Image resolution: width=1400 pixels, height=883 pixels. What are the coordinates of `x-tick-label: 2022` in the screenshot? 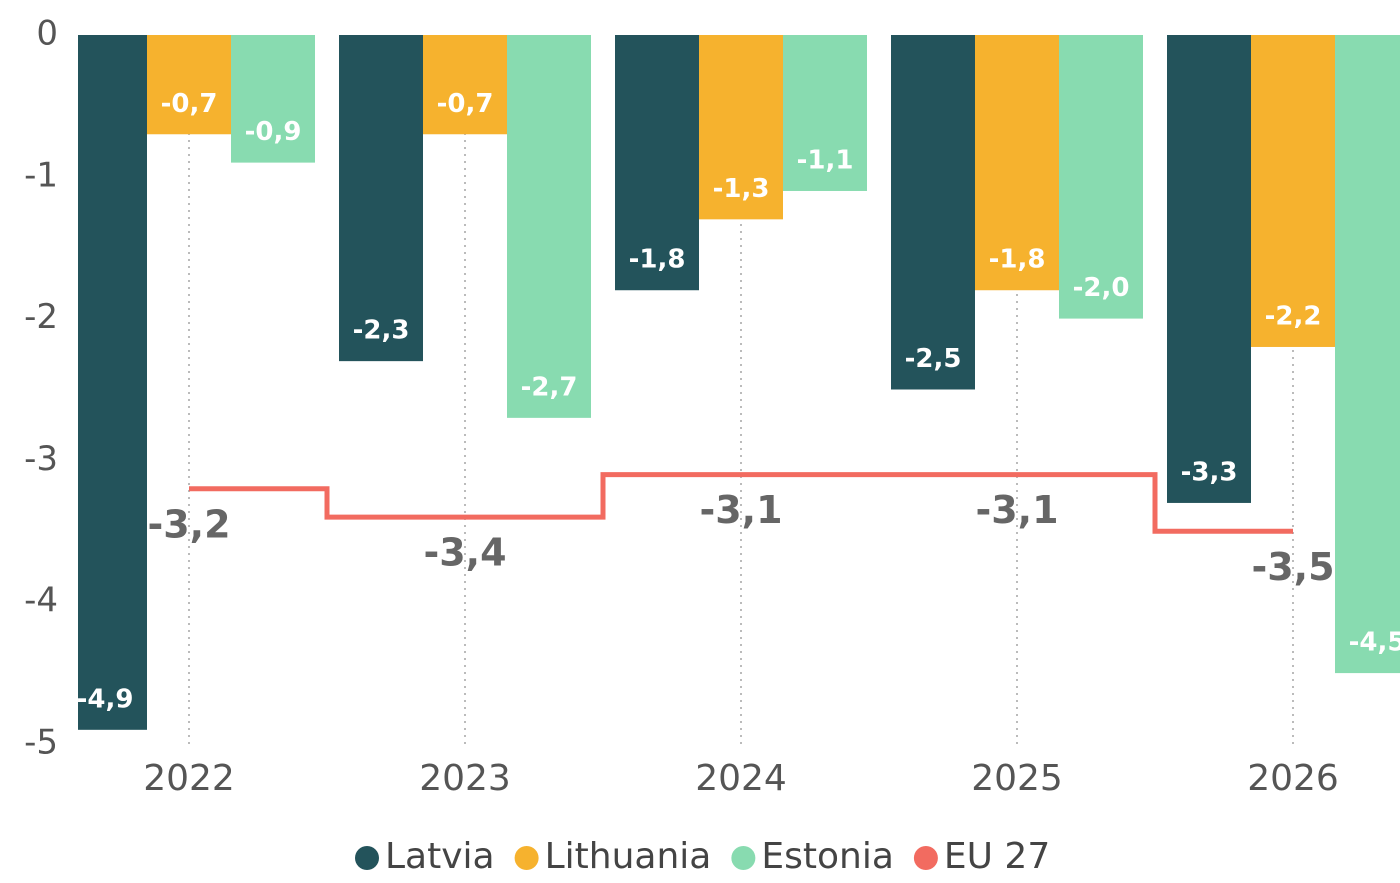 It's located at (189, 778).